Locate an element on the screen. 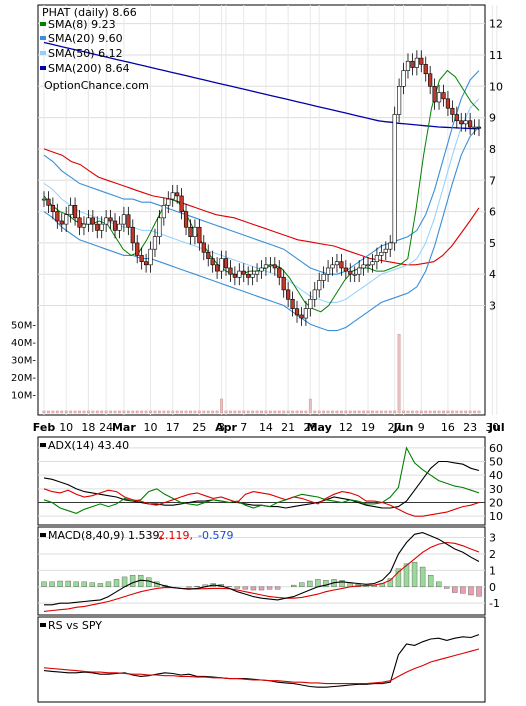 This screenshot has height=706, width=526. macd-signal-value: 2.119, is located at coordinates (175, 535).